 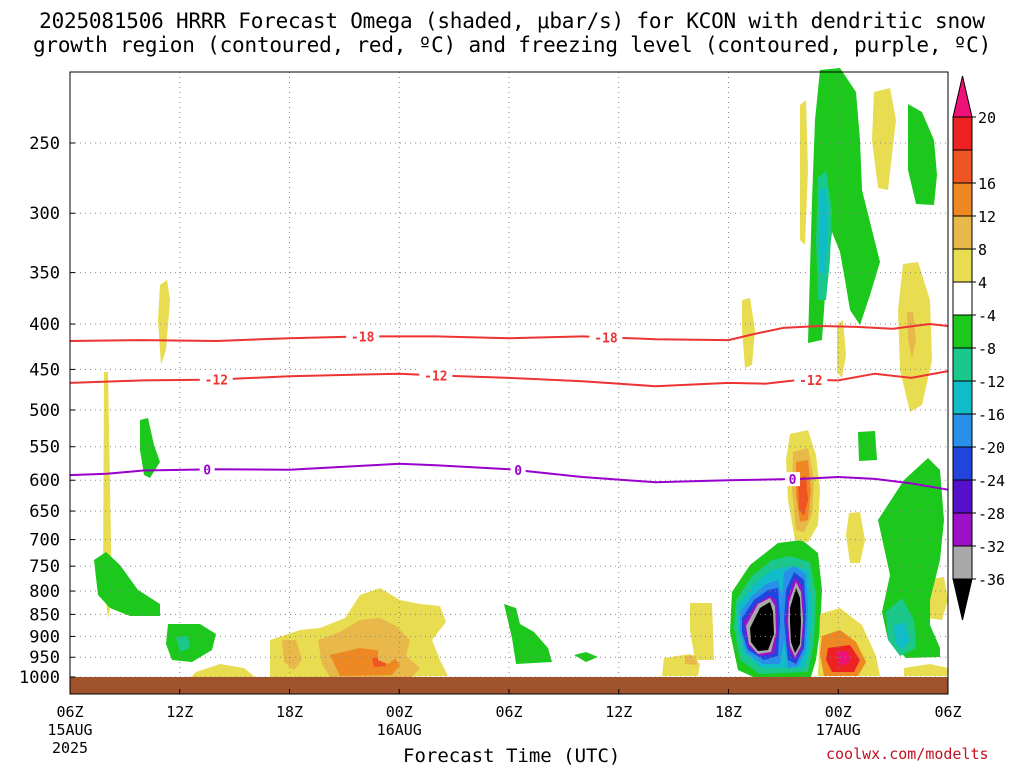 What do you see at coordinates (44, 481) in the screenshot?
I see `y-tick-label: 600` at bounding box center [44, 481].